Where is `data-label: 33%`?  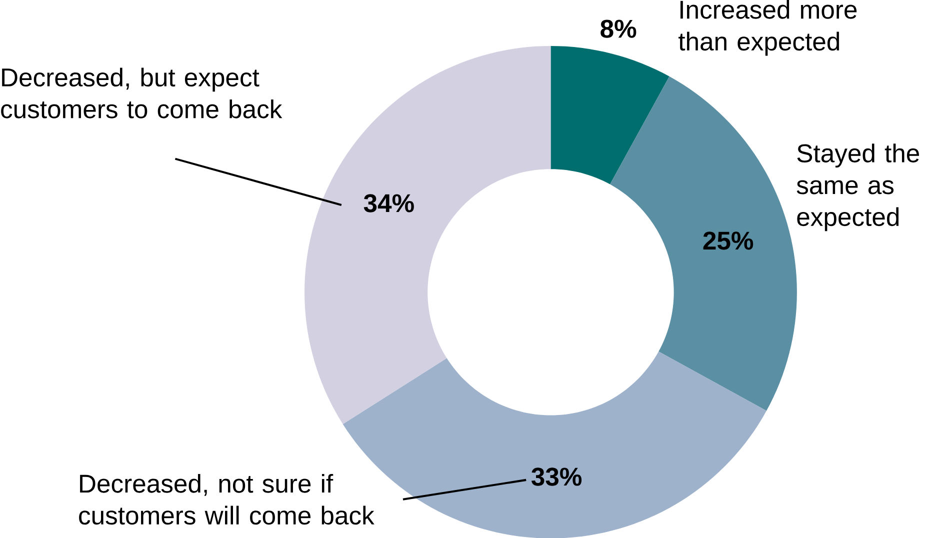 data-label: 33% is located at coordinates (556, 476).